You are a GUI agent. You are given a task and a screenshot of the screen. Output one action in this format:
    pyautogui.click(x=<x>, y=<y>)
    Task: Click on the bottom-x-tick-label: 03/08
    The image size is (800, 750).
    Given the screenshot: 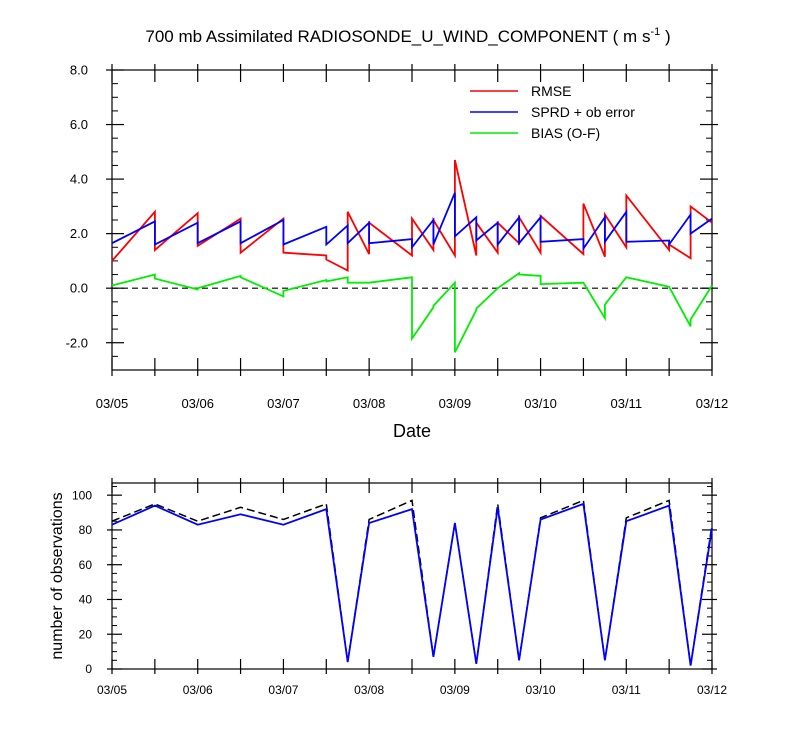 What is the action you would take?
    pyautogui.click(x=369, y=690)
    